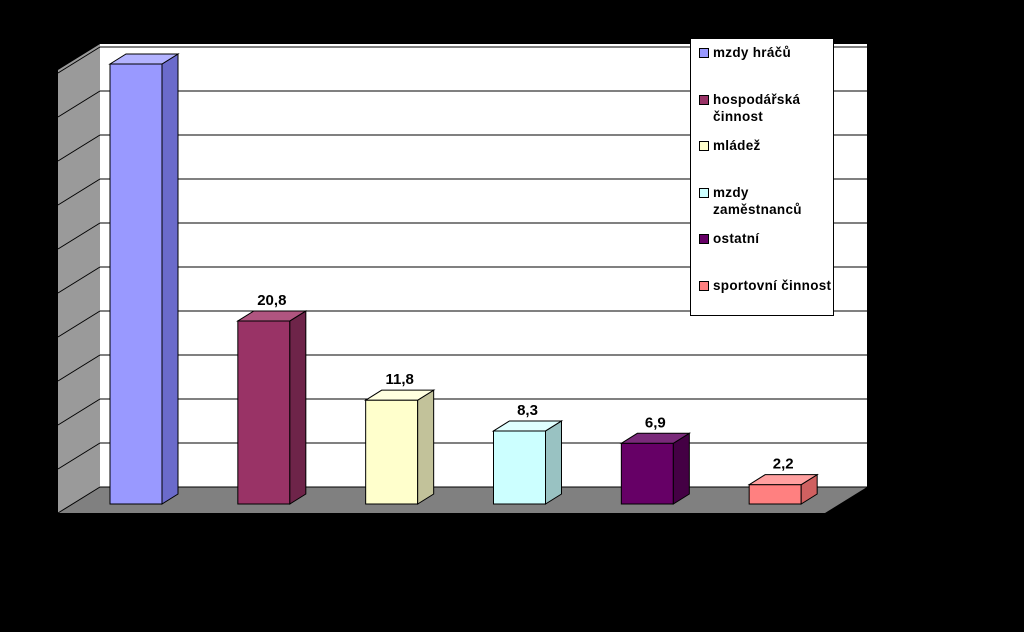  I want to click on legend-item: hospodářská činnost, so click(766, 108).